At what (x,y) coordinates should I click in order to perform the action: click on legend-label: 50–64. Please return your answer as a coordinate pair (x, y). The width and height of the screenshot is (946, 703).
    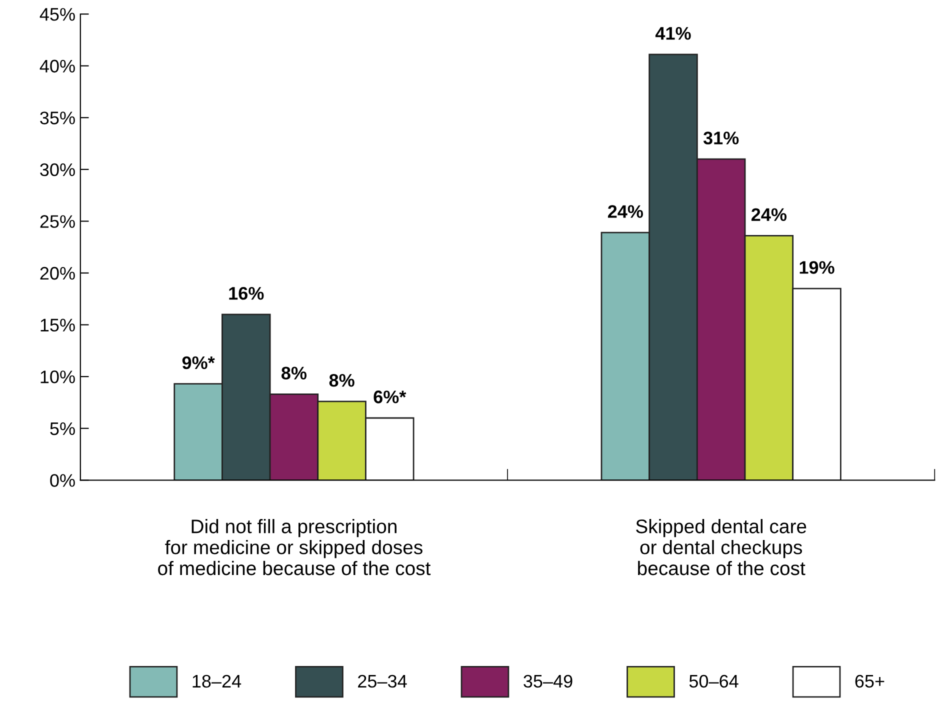
    Looking at the image, I should click on (713, 681).